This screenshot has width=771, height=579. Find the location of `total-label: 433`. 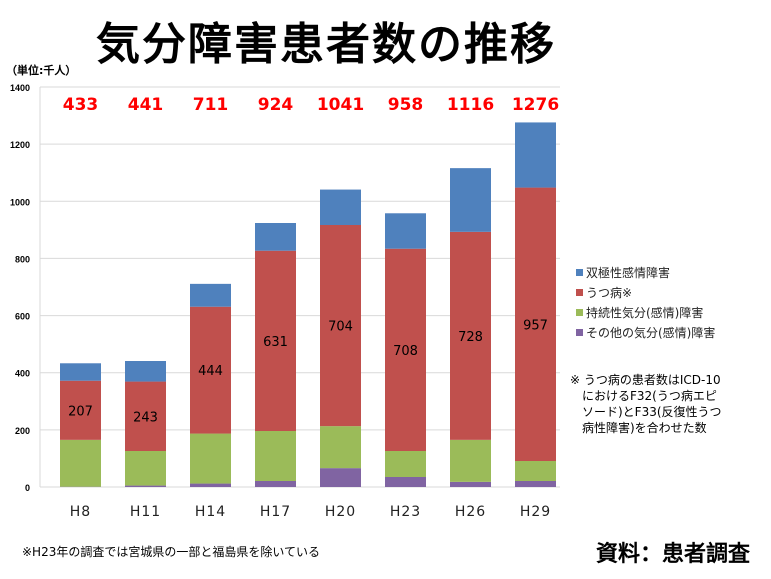

total-label: 433 is located at coordinates (81, 105).